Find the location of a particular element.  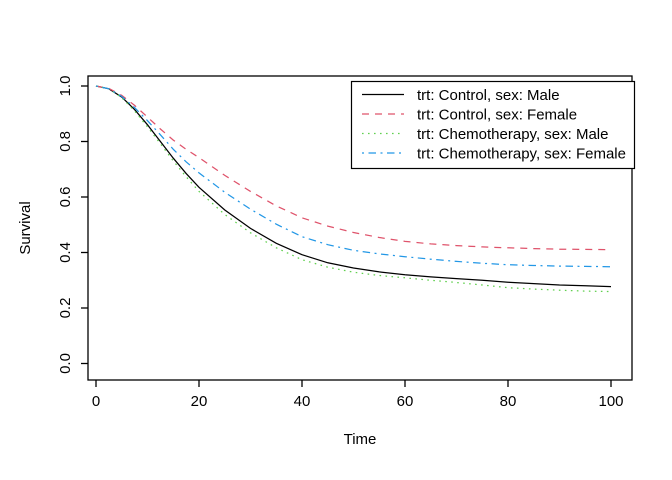

x-tick-label: 100 is located at coordinates (610, 401).